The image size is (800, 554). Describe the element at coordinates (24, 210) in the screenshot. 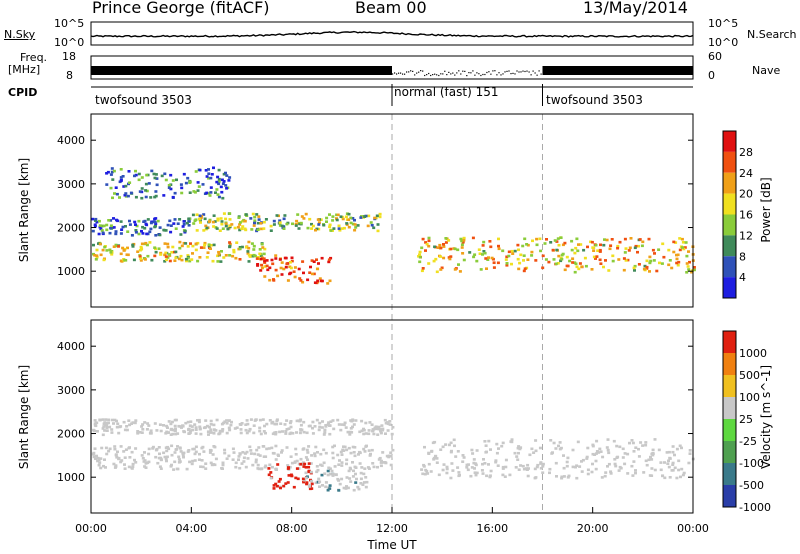

I see `power-ylabel: Slant Range [km]` at that location.